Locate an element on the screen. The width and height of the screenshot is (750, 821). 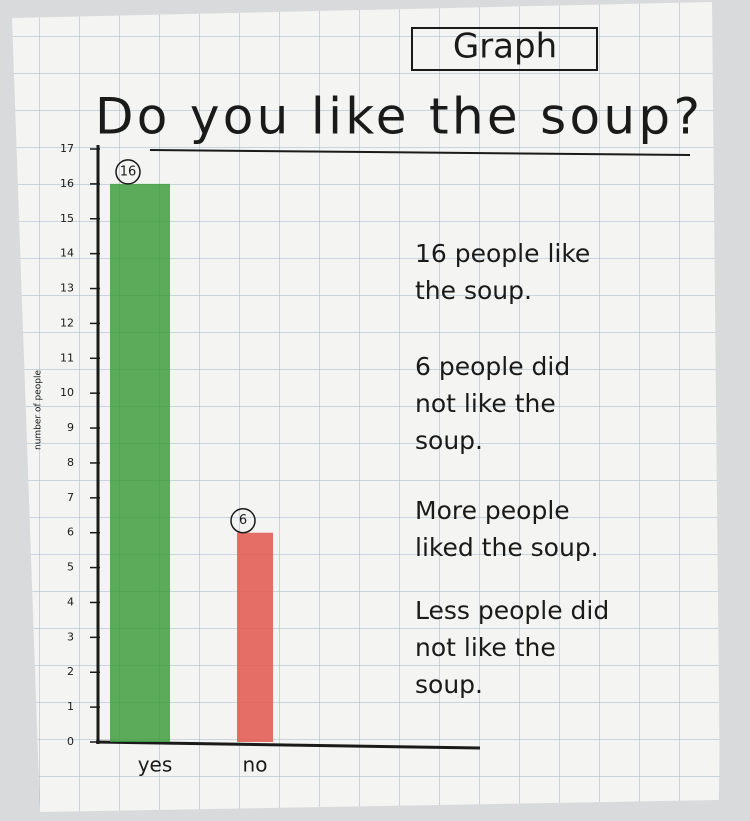
y-tick-label: 0 is located at coordinates (70, 741).